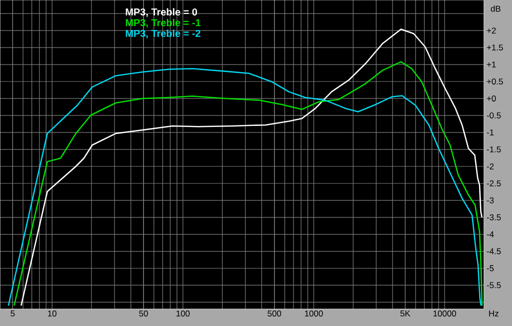 This screenshot has width=512, height=326. I want to click on y-axis-title: dB, so click(495, 9).